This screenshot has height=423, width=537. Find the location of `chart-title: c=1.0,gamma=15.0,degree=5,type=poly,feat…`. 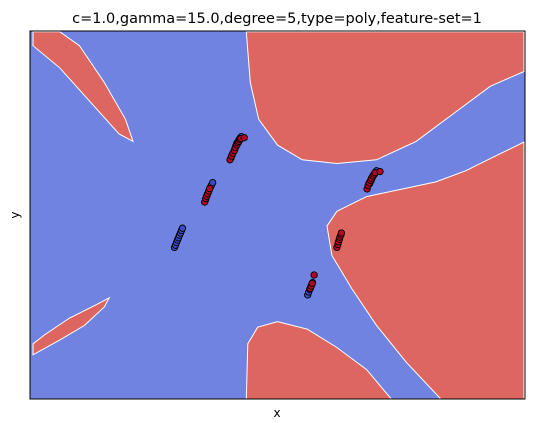

chart-title: c=1.0,gamma=15.0,degree=5,type=poly,feat… is located at coordinates (277, 19).